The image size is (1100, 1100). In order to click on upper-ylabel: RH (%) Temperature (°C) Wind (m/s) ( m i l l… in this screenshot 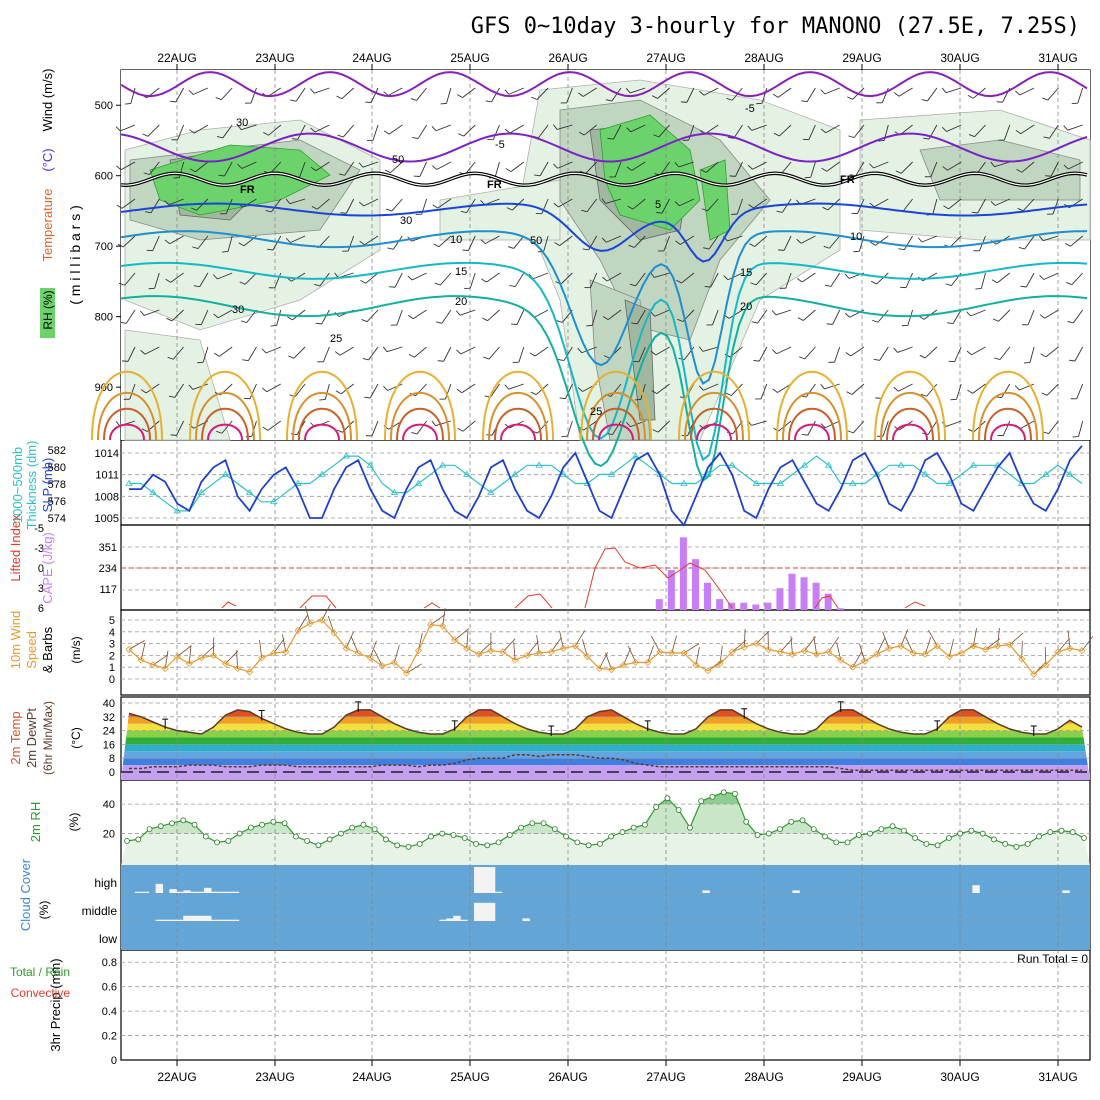, I will do `click(61, 203)`.